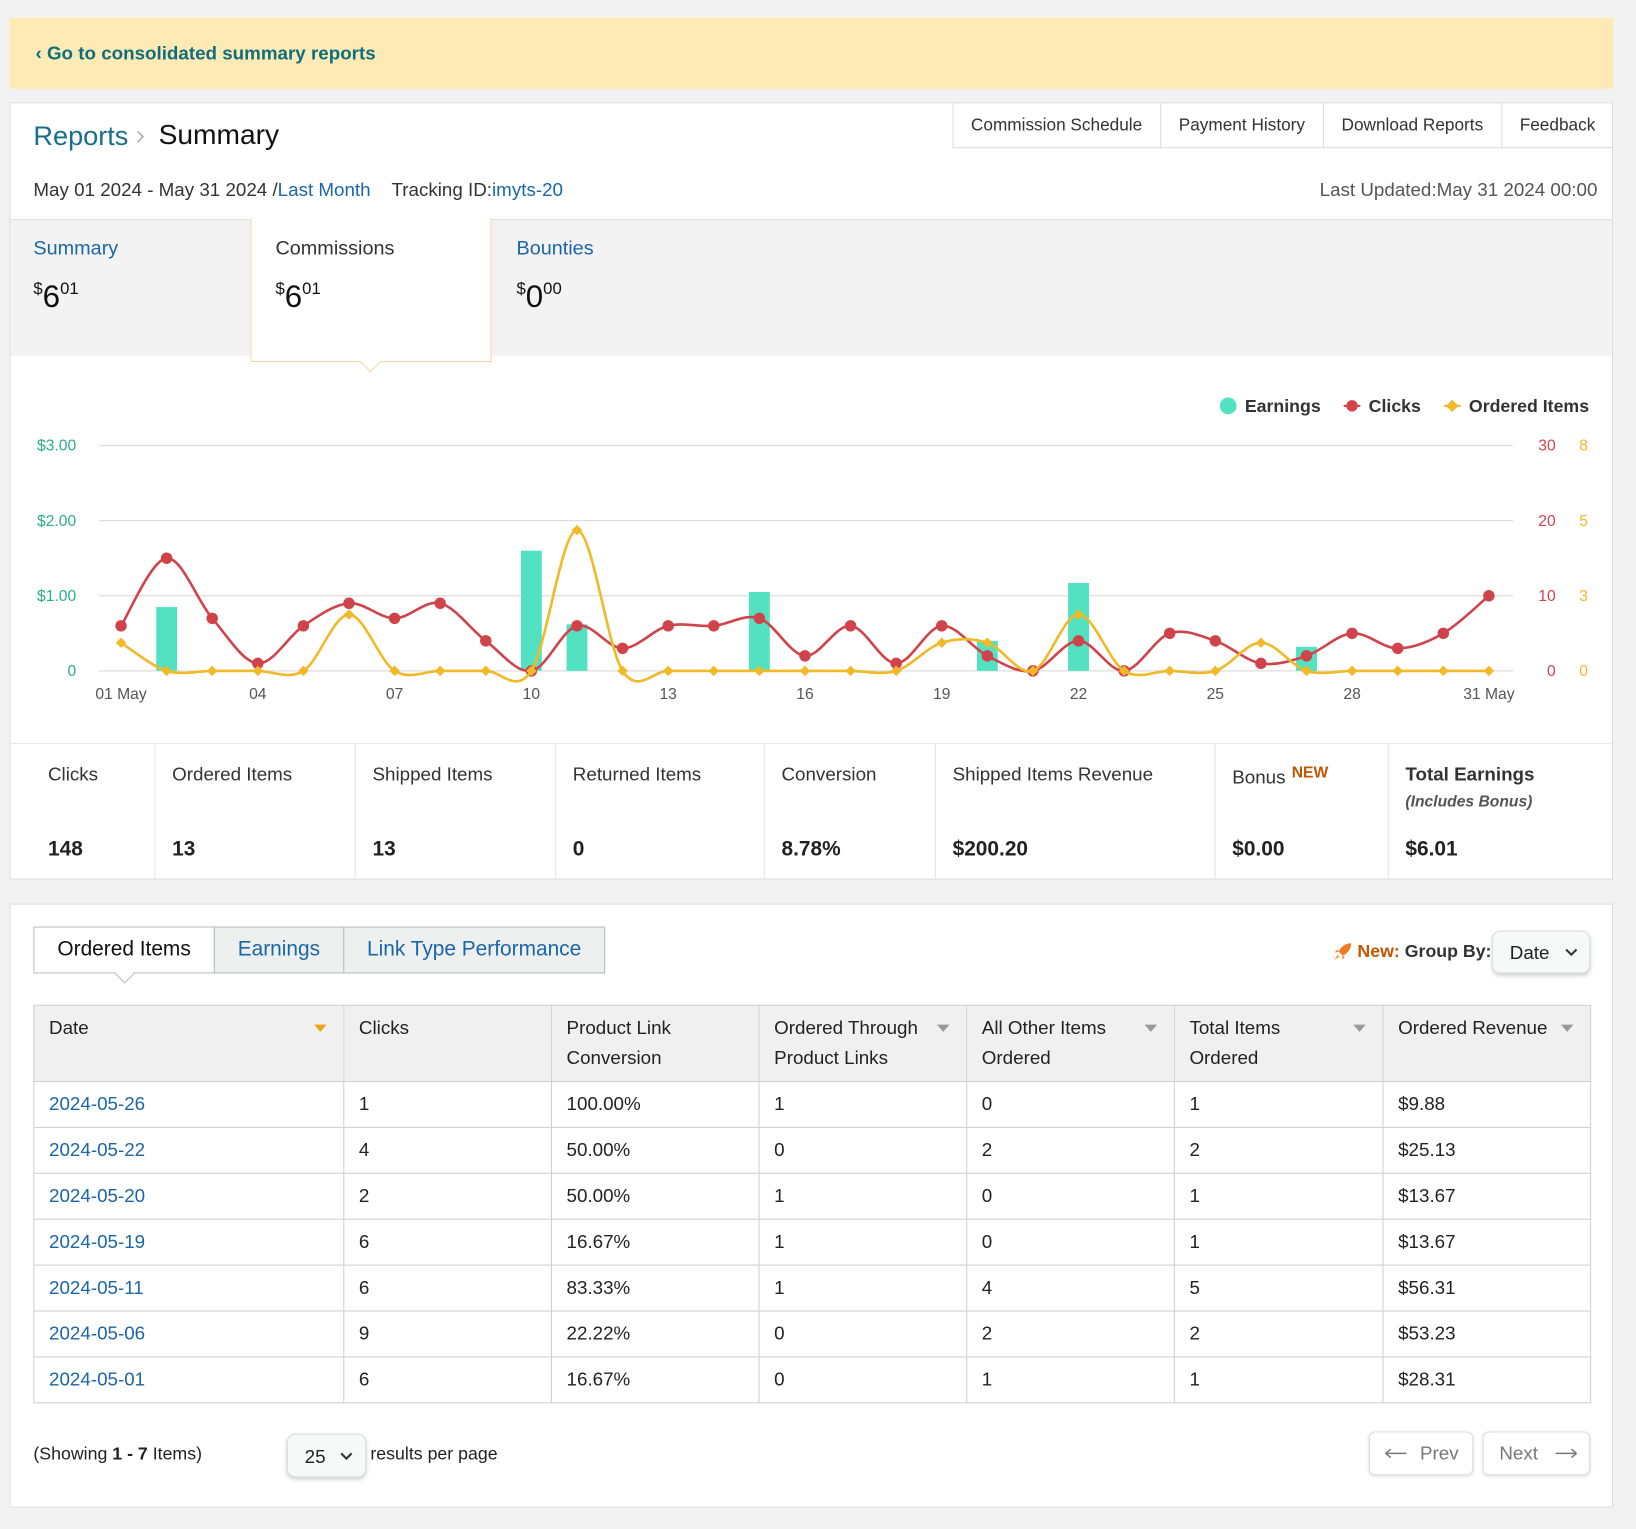 This screenshot has width=1636, height=1529. What do you see at coordinates (812, 1380) in the screenshot?
I see `table-row: 2024-05-01 6 16.67% 0 1 1 $28.31` at bounding box center [812, 1380].